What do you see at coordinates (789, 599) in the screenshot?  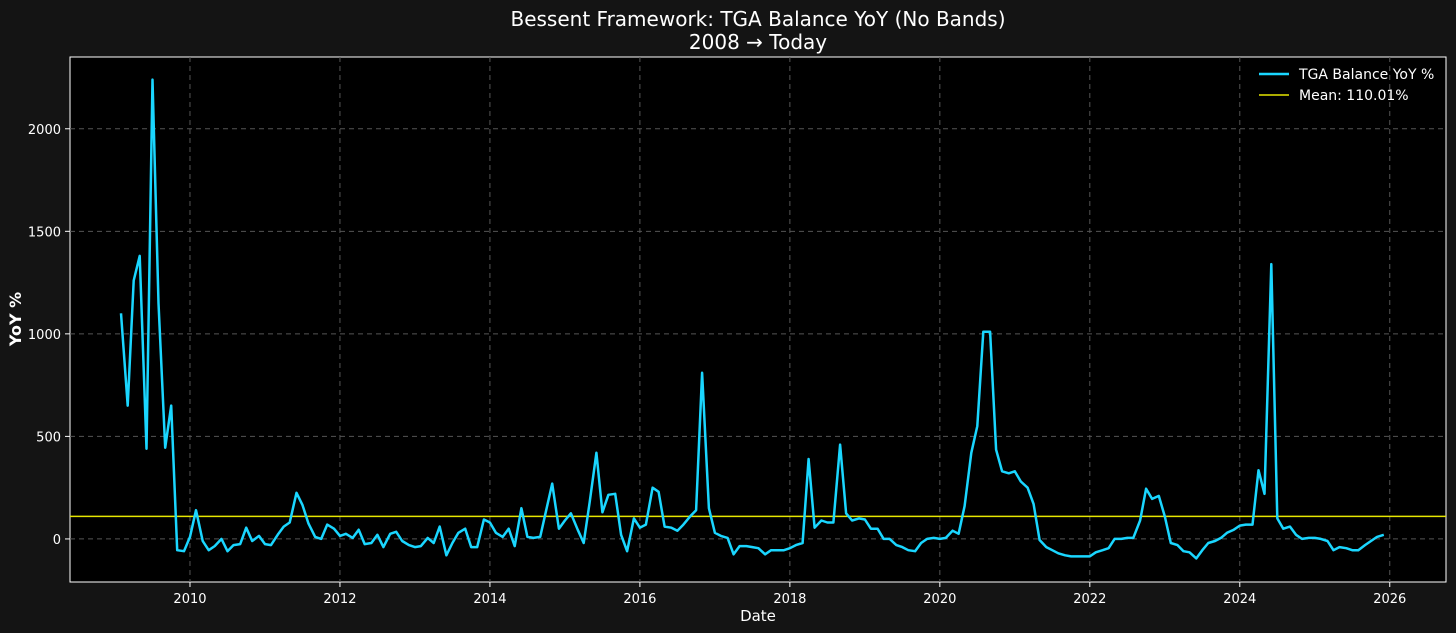 I see `x-tick-label: 2018` at bounding box center [789, 599].